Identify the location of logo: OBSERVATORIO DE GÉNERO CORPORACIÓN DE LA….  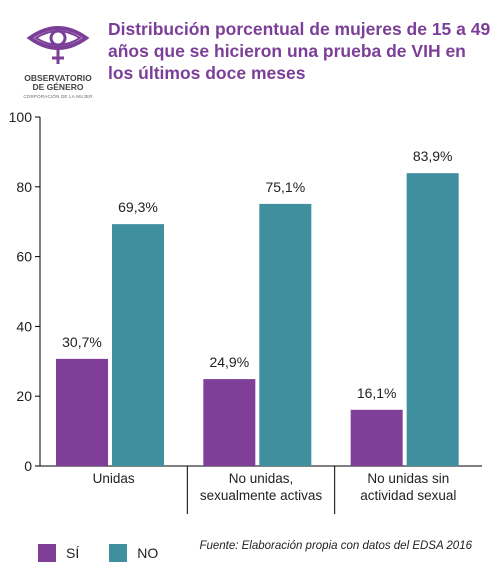
(58, 60).